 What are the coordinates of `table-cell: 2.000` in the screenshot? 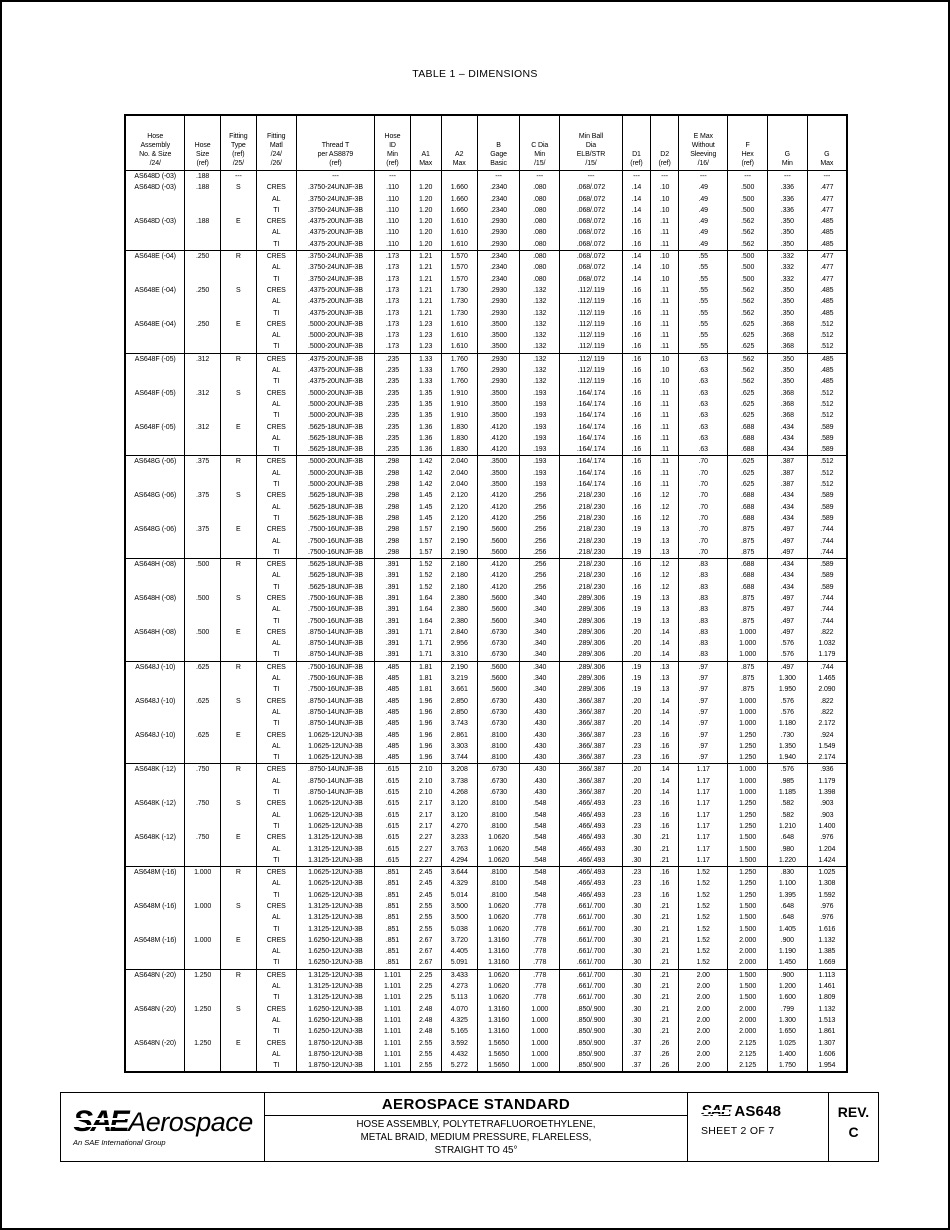 It's located at (747, 1032).